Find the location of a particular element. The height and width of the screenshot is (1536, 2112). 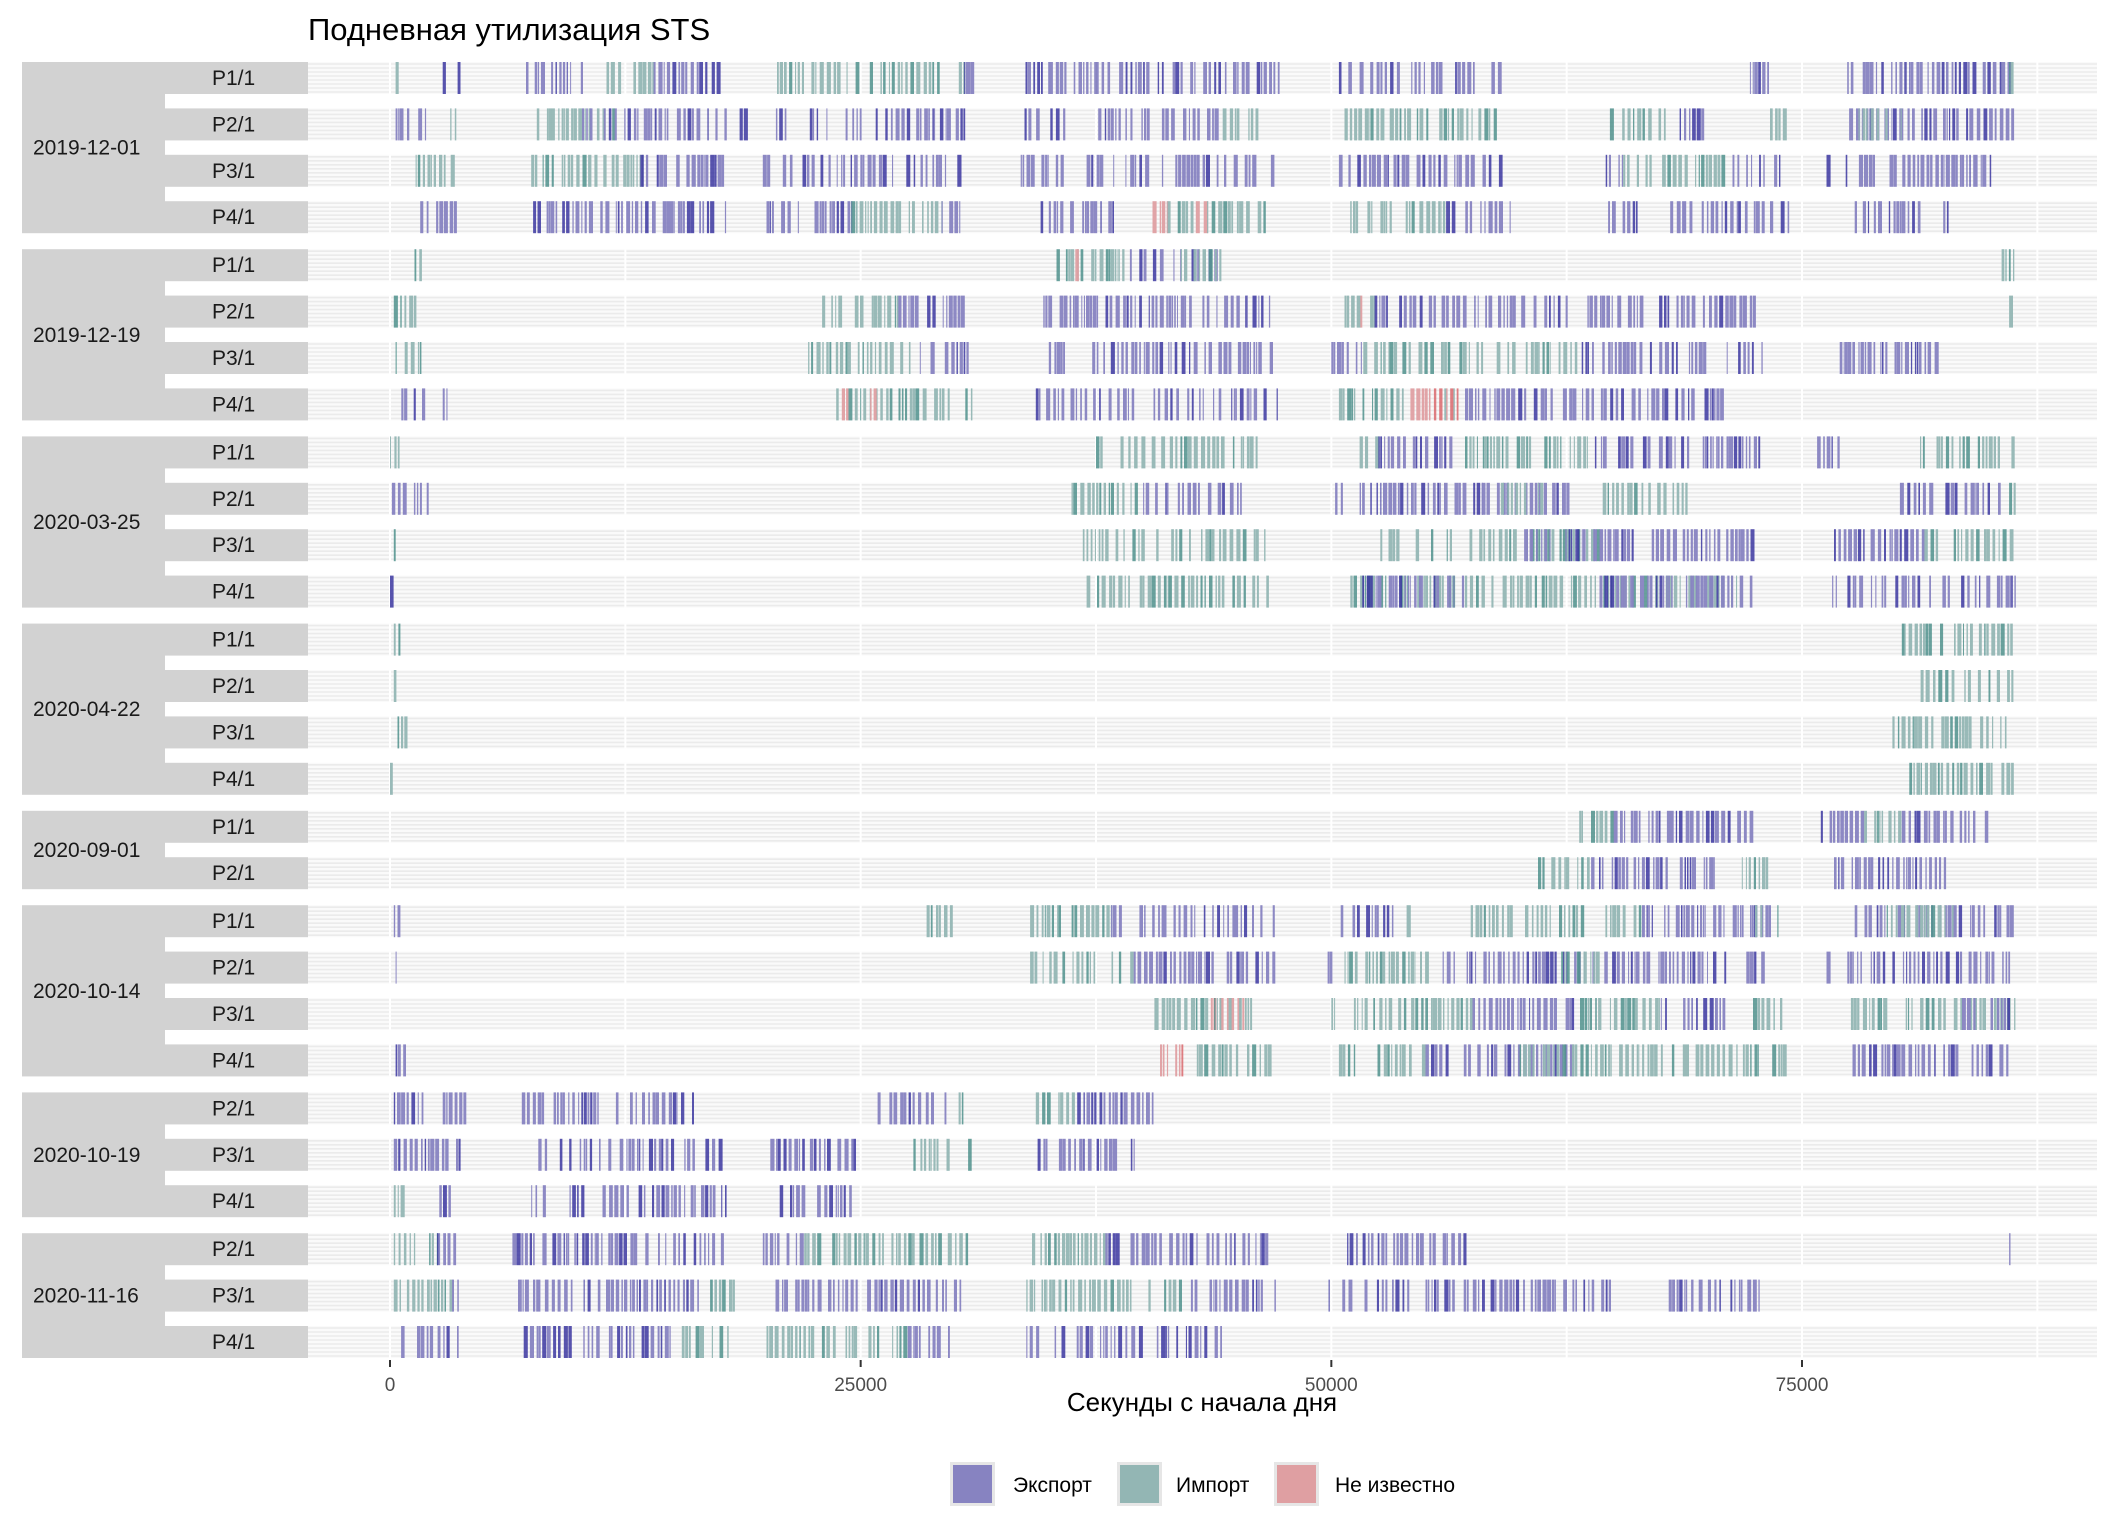

legend-label-unknown: Не известно is located at coordinates (1395, 1485).